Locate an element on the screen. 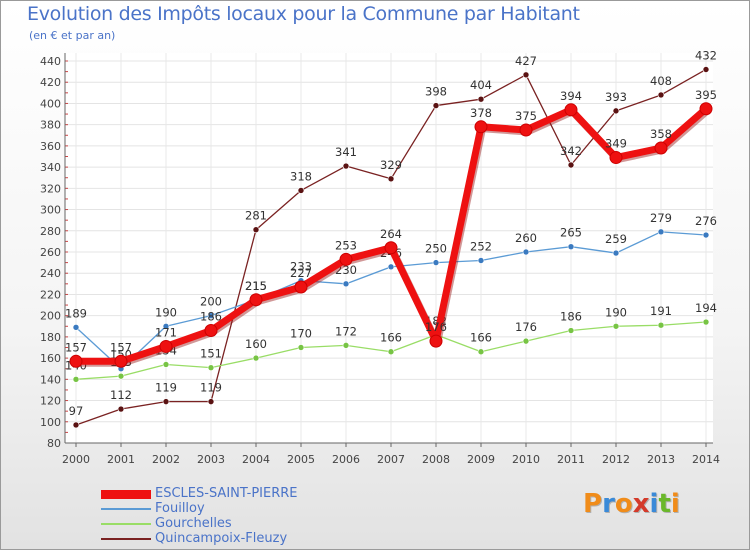 The height and width of the screenshot is (550, 750). data-label: 358 is located at coordinates (661, 134).